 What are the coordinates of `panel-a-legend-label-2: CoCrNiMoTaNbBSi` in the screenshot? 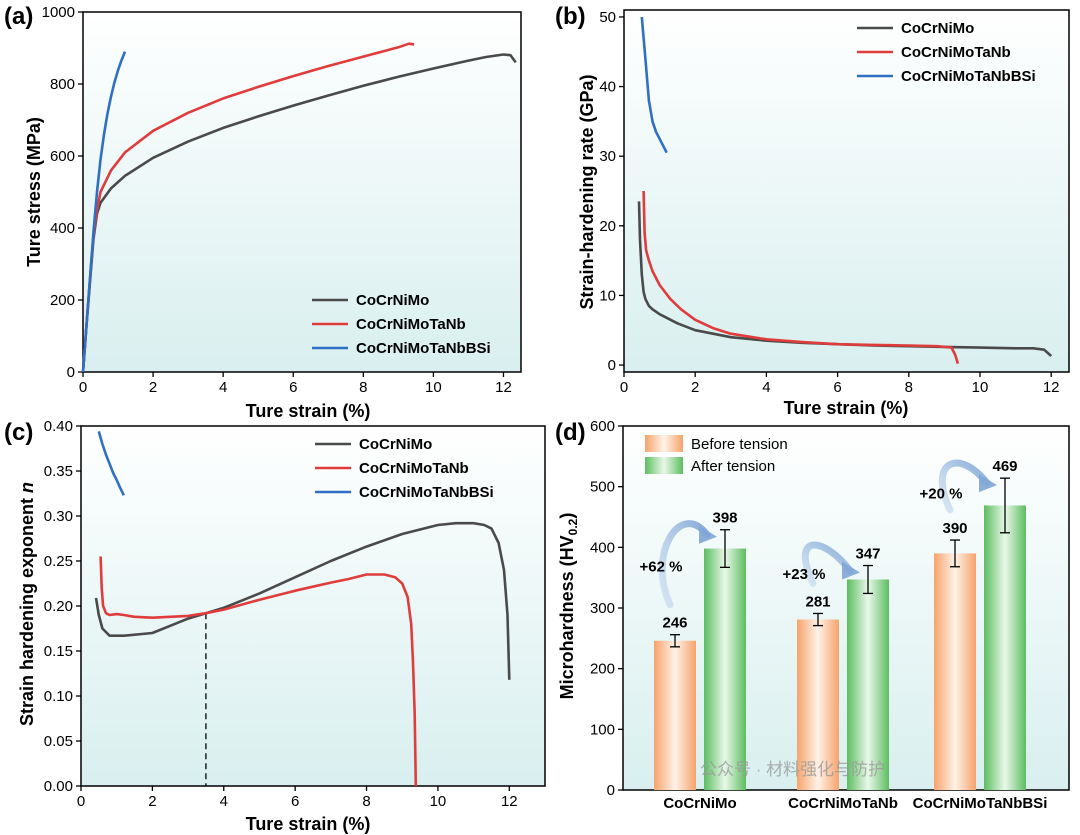 It's located at (423, 348).